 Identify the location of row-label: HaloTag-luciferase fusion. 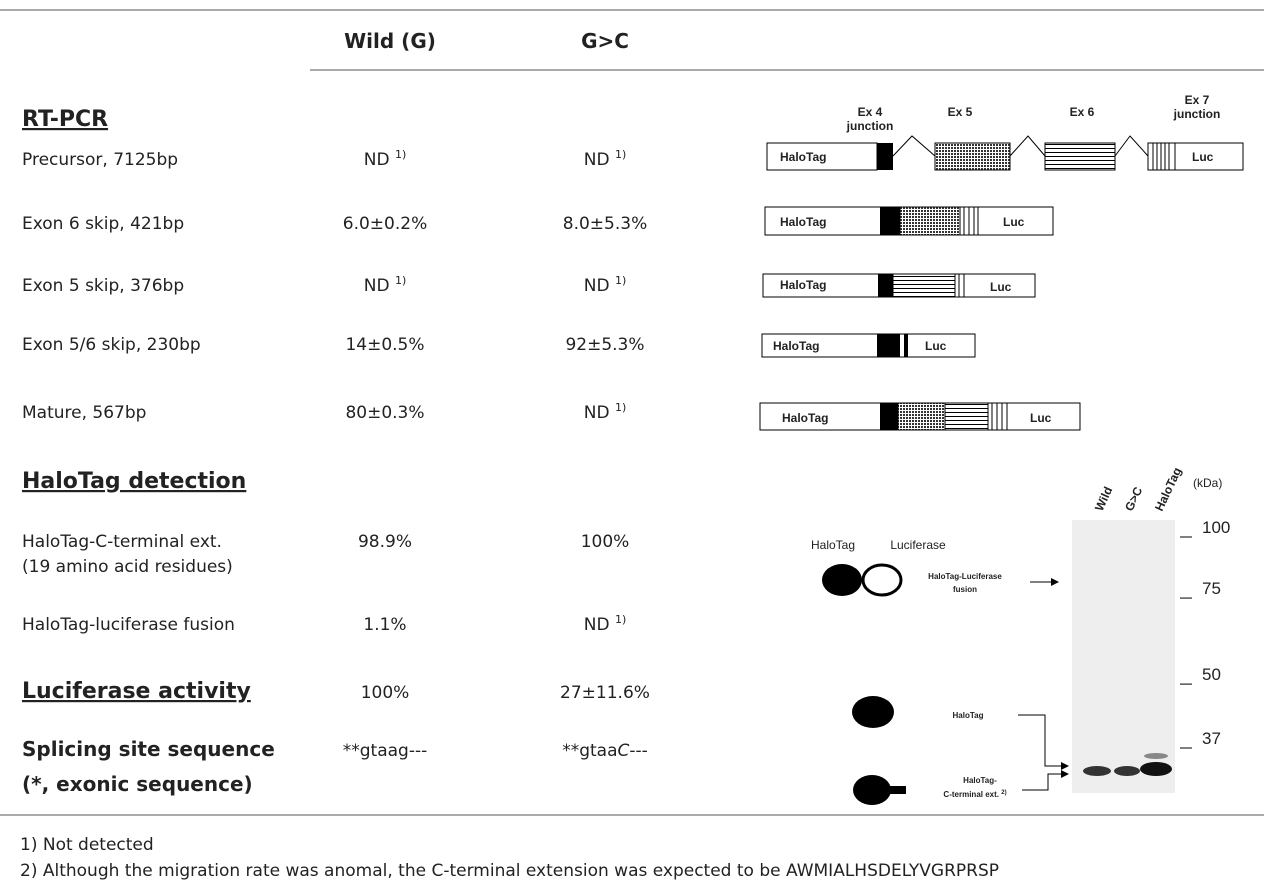
(128, 625).